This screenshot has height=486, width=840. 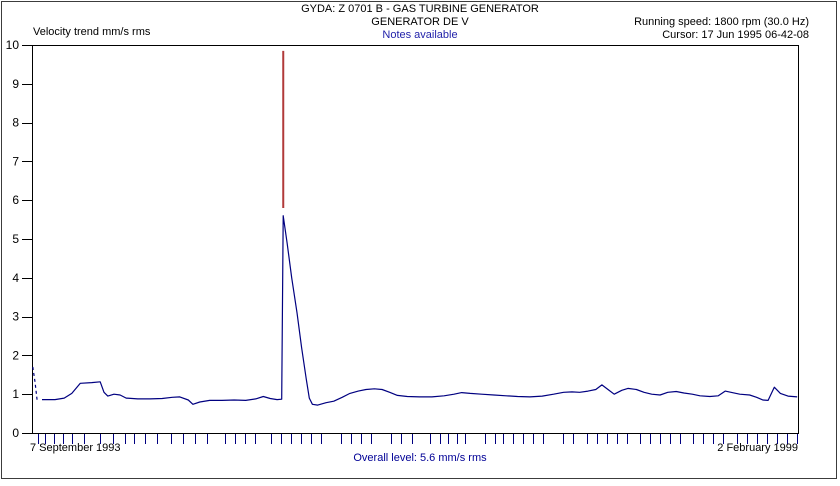 I want to click on notes-available-link: Notes available, so click(x=420, y=35).